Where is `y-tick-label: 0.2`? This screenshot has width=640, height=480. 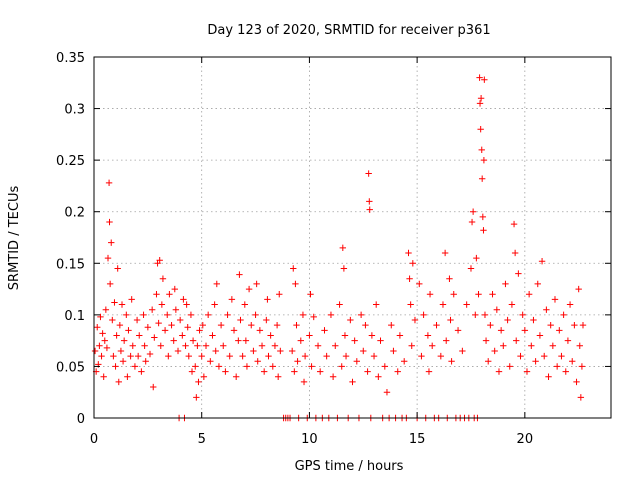
y-tick-label: 0.2 is located at coordinates (74, 213).